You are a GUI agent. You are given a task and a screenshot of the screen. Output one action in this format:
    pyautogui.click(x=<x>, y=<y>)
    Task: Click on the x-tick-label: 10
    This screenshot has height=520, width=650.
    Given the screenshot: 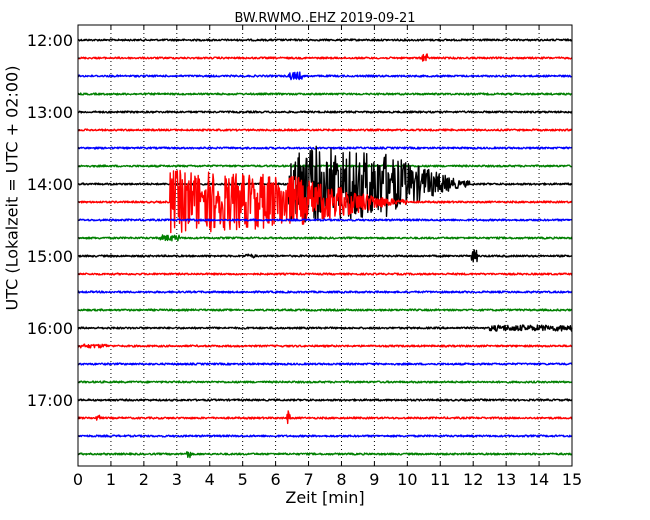 What is the action you would take?
    pyautogui.click(x=407, y=479)
    